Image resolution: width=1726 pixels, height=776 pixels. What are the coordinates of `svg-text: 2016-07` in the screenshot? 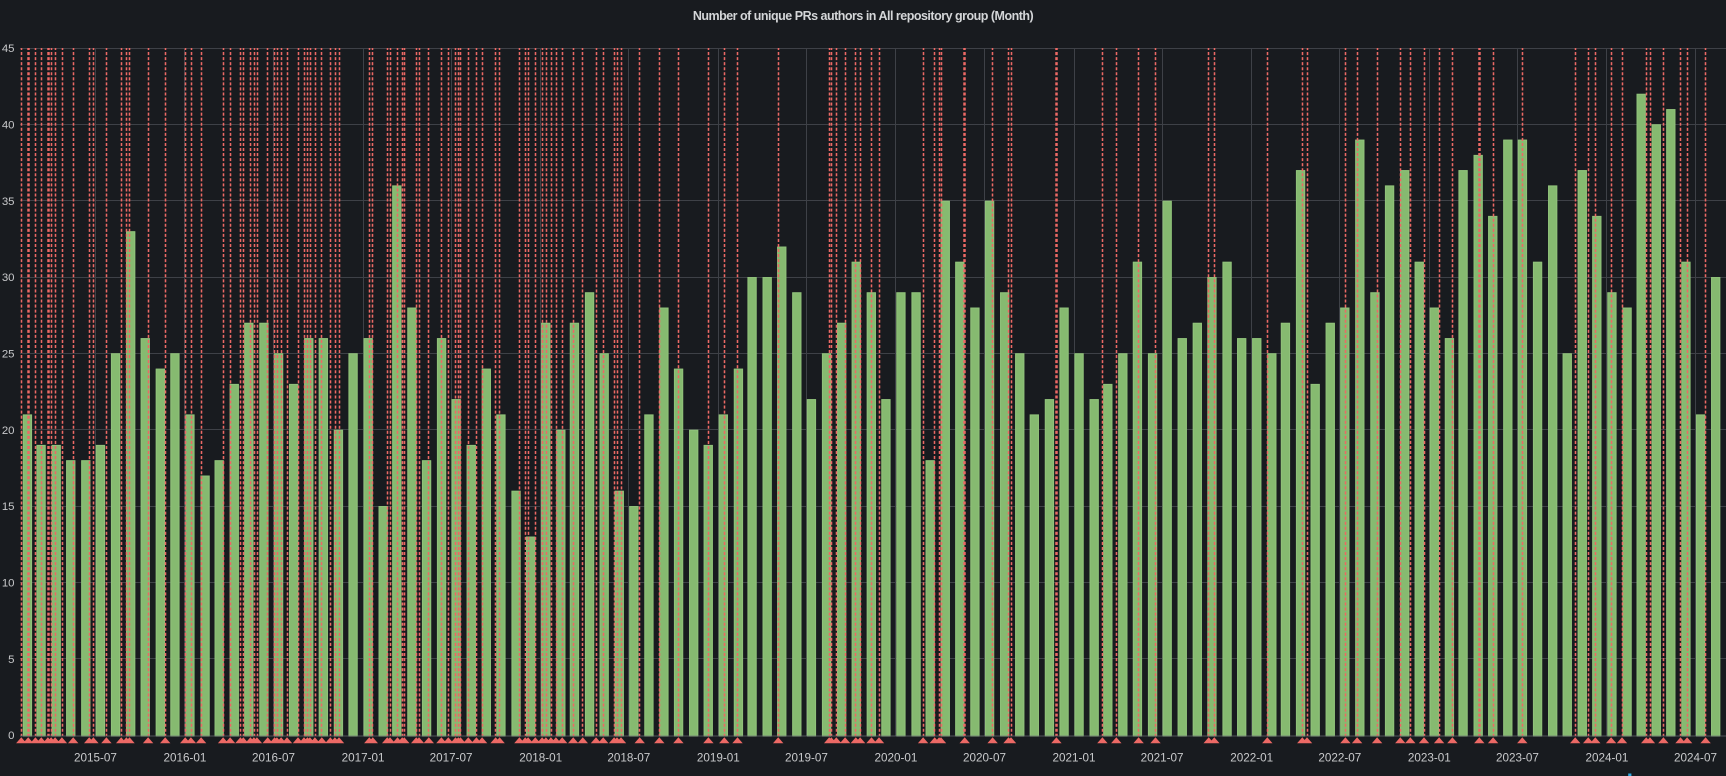 It's located at (273, 758).